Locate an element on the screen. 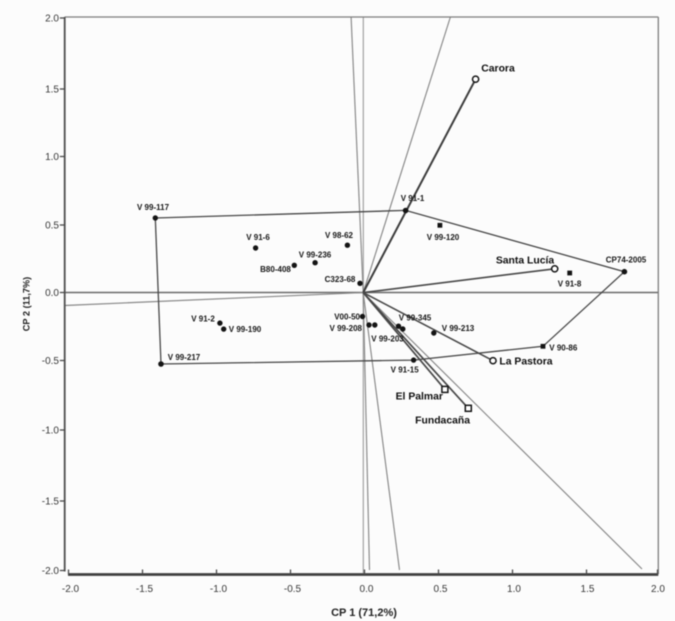  svg-text: V 99-190 is located at coordinates (245, 329).